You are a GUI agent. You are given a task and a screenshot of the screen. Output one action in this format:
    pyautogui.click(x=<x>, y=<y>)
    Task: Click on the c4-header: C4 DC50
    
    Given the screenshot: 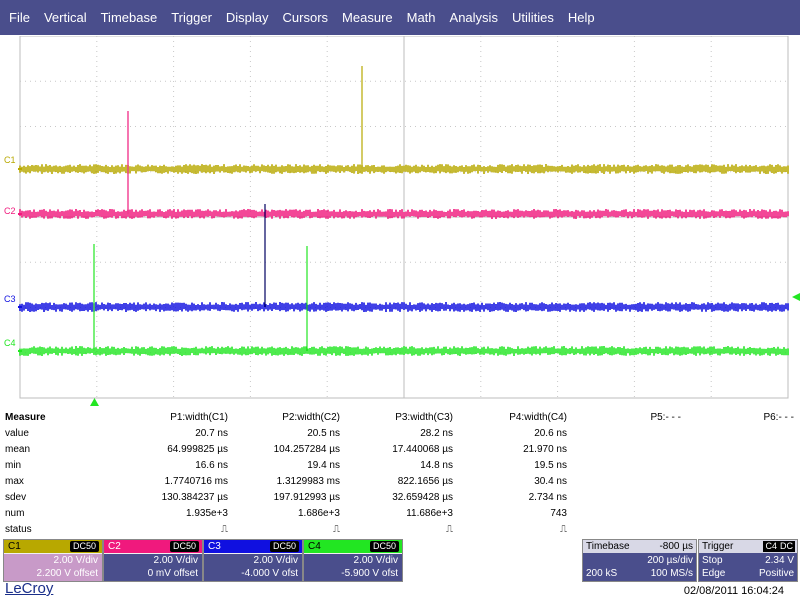 What is the action you would take?
    pyautogui.click(x=353, y=546)
    